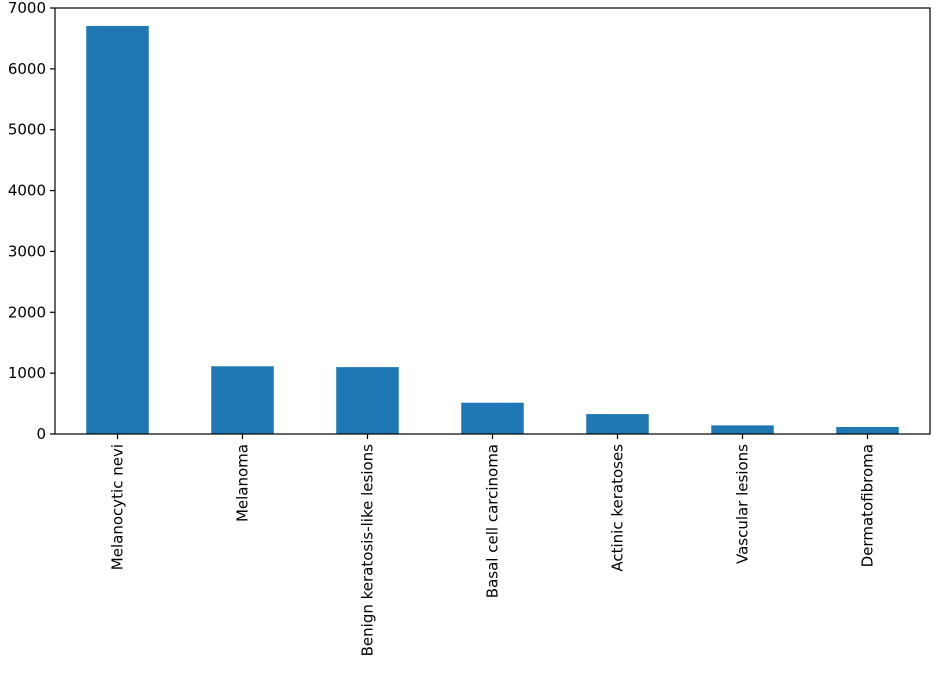 The image size is (935, 675). I want to click on y-tick-label: 3000, so click(27, 251).